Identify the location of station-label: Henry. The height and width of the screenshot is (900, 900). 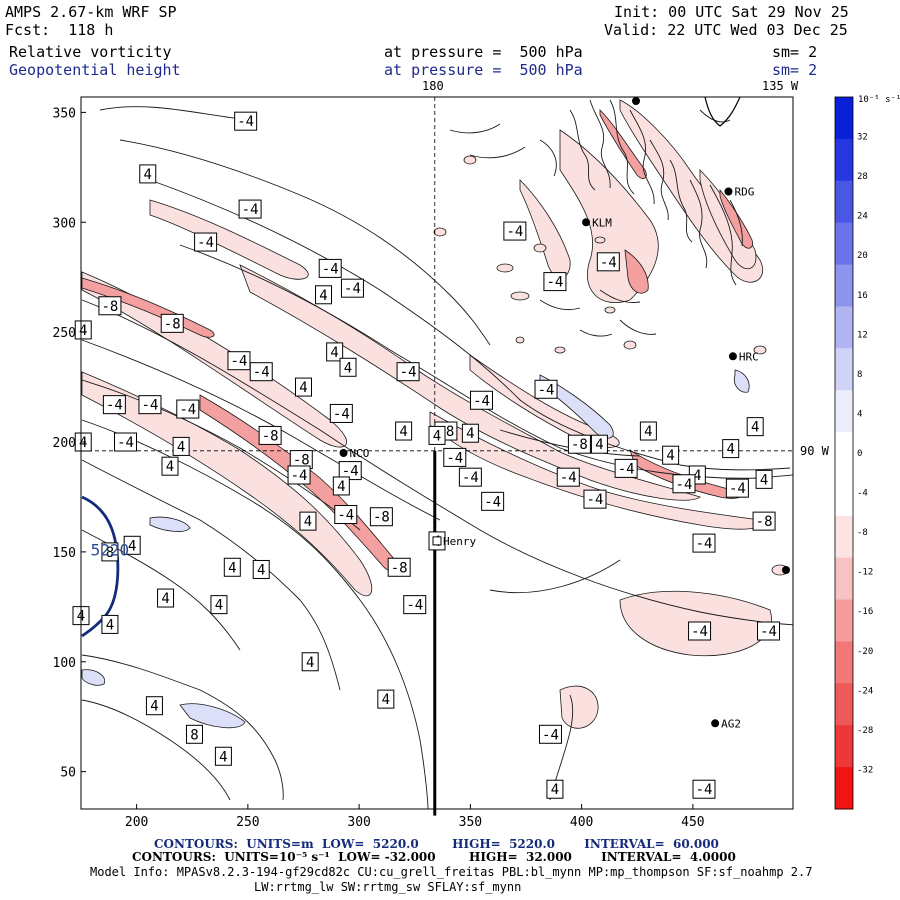
(459, 541).